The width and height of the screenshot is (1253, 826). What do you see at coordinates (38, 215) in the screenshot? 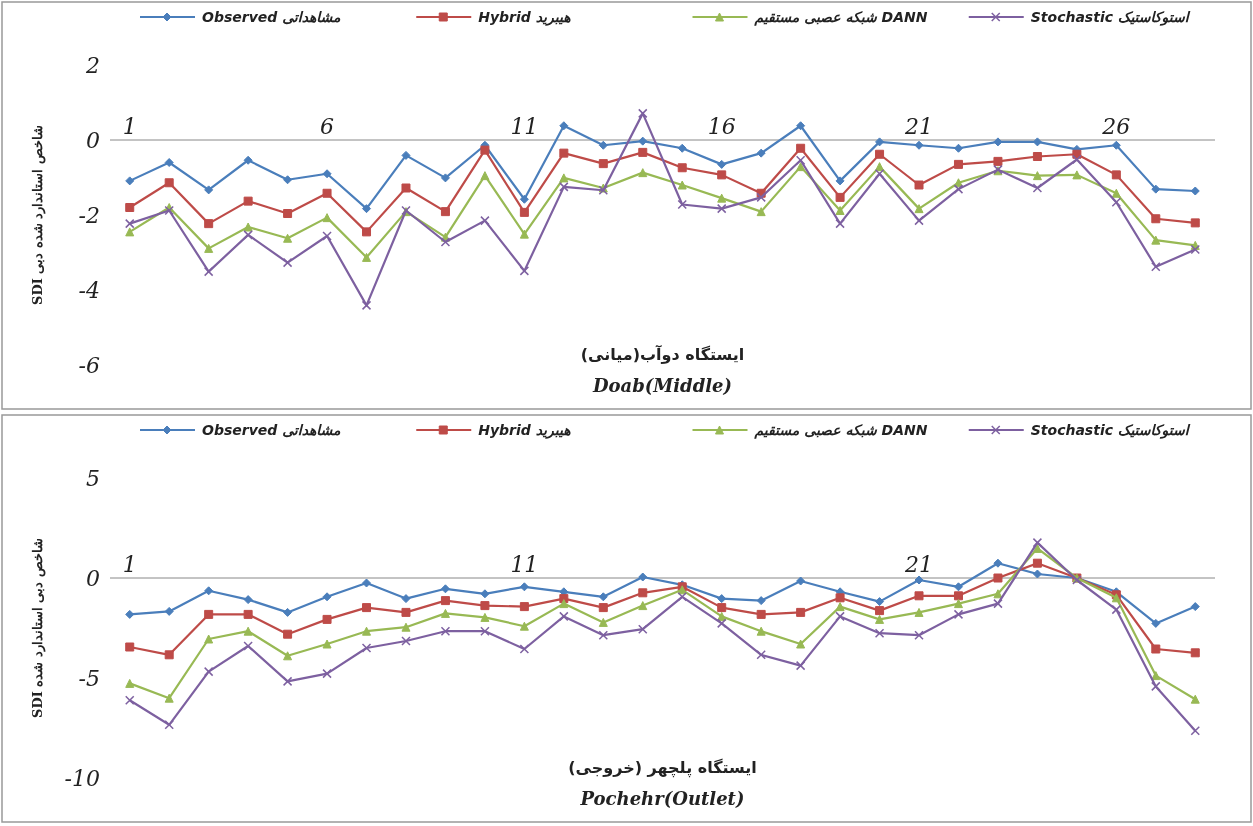
I see `y-axis-title: SDI شاخص استاندارد شده دبی` at bounding box center [38, 215].